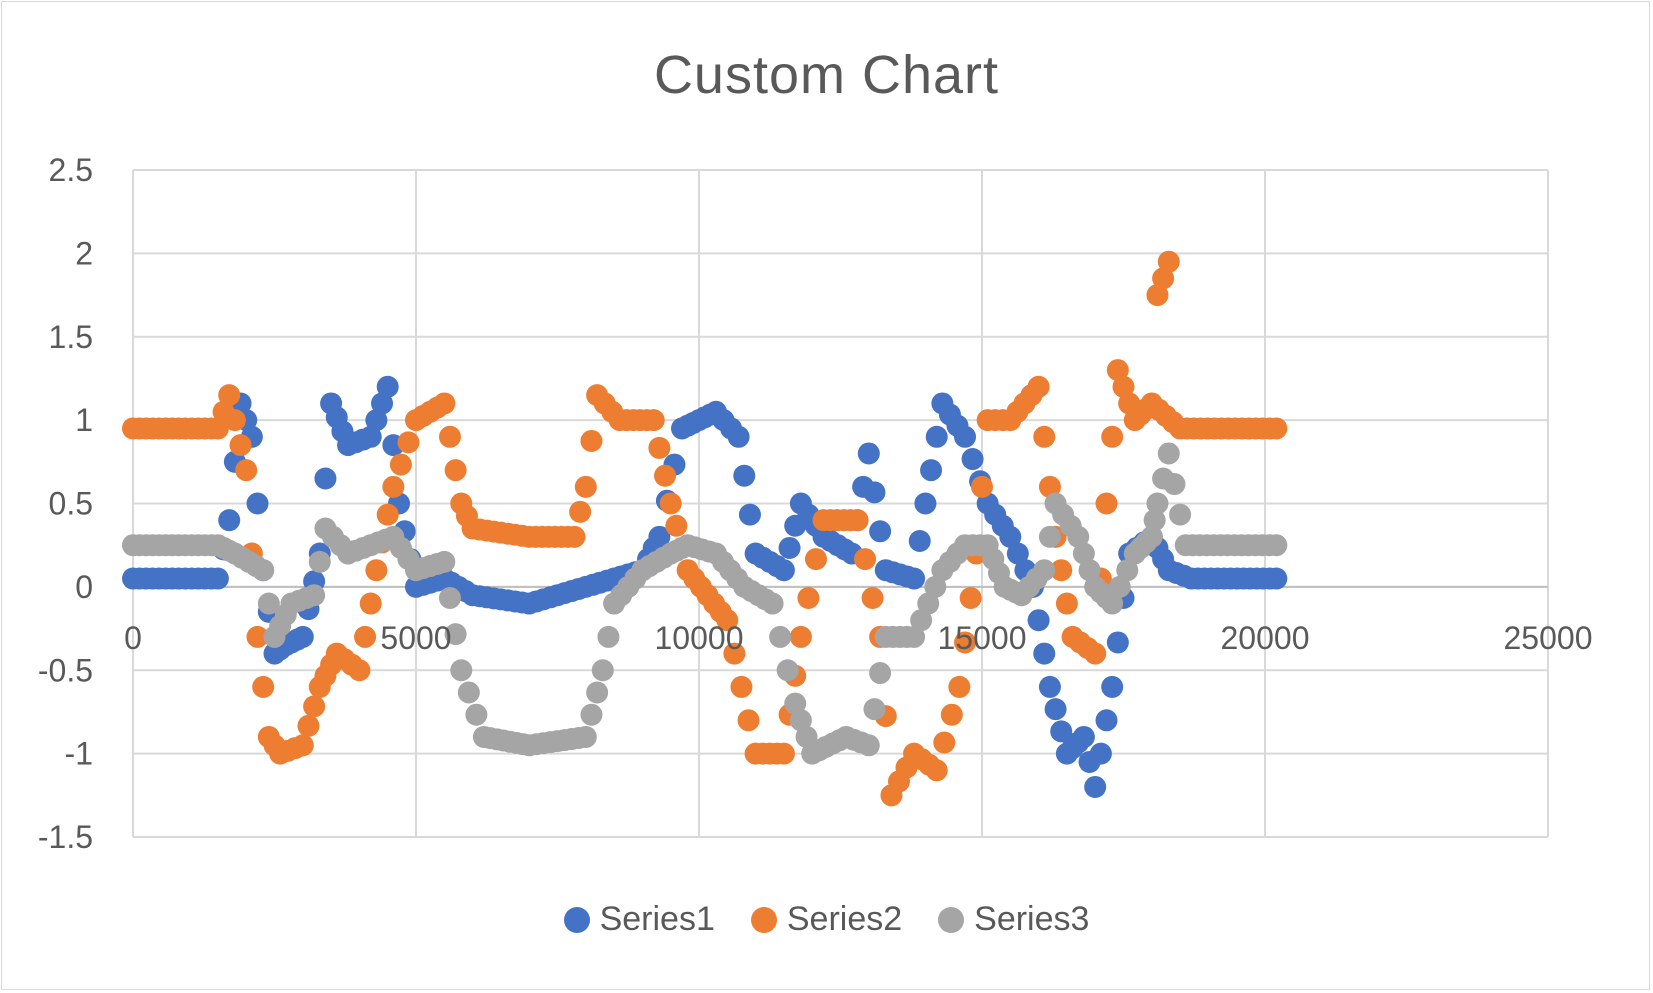 This screenshot has width=1653, height=993. What do you see at coordinates (79, 754) in the screenshot?
I see `y-tick-label: -1` at bounding box center [79, 754].